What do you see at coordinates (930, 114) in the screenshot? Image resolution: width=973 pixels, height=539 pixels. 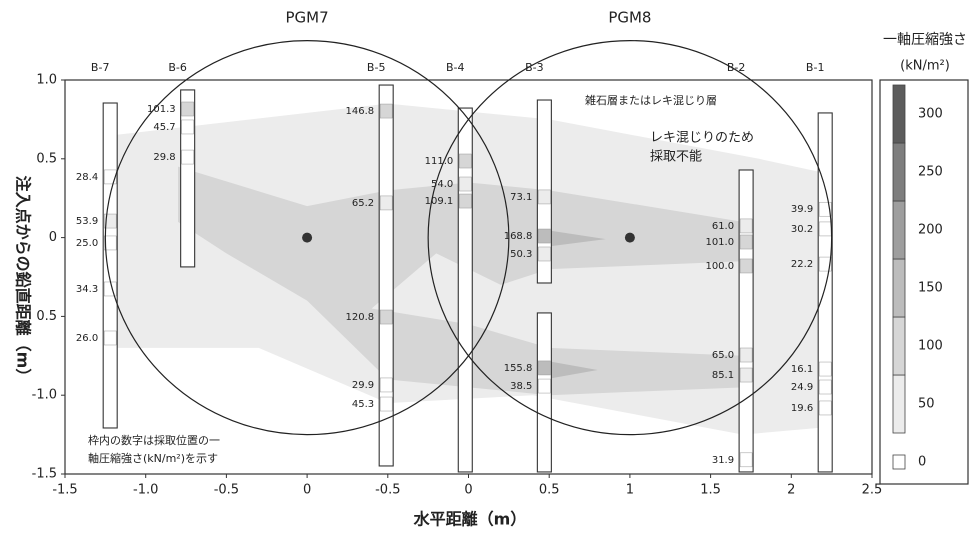 I see `colorbar-tick-label: 300` at bounding box center [930, 114].